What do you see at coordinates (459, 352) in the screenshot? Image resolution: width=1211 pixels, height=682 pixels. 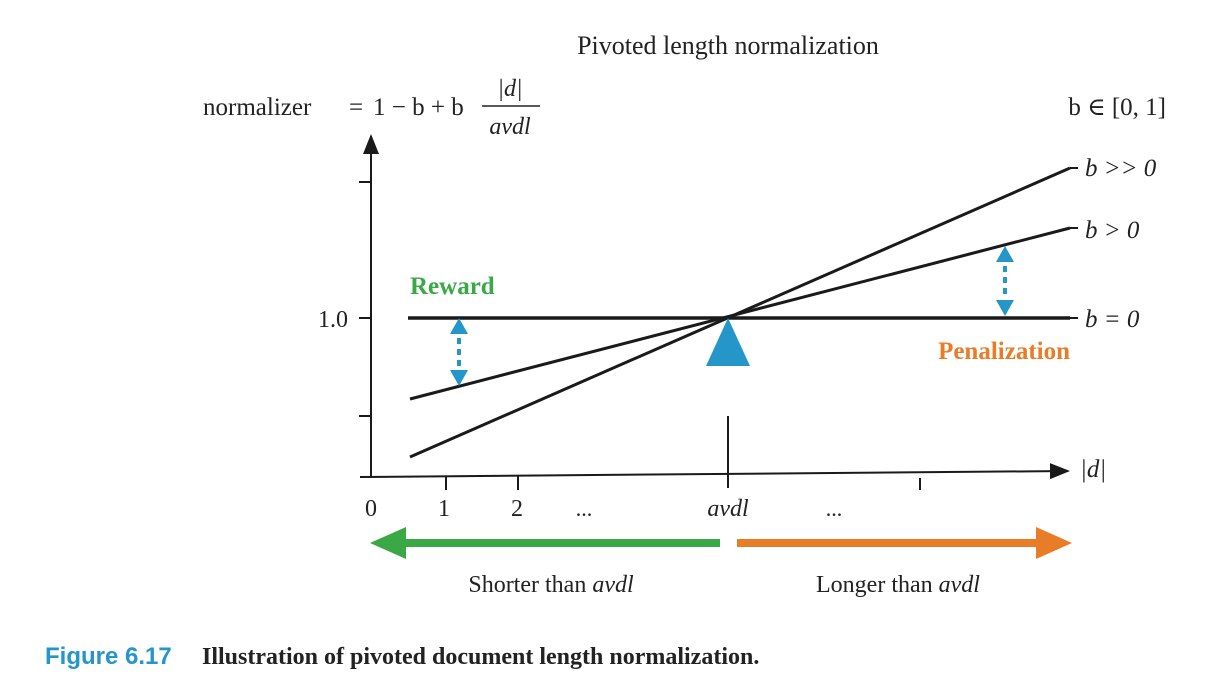 I see `reward-gap-arrow` at bounding box center [459, 352].